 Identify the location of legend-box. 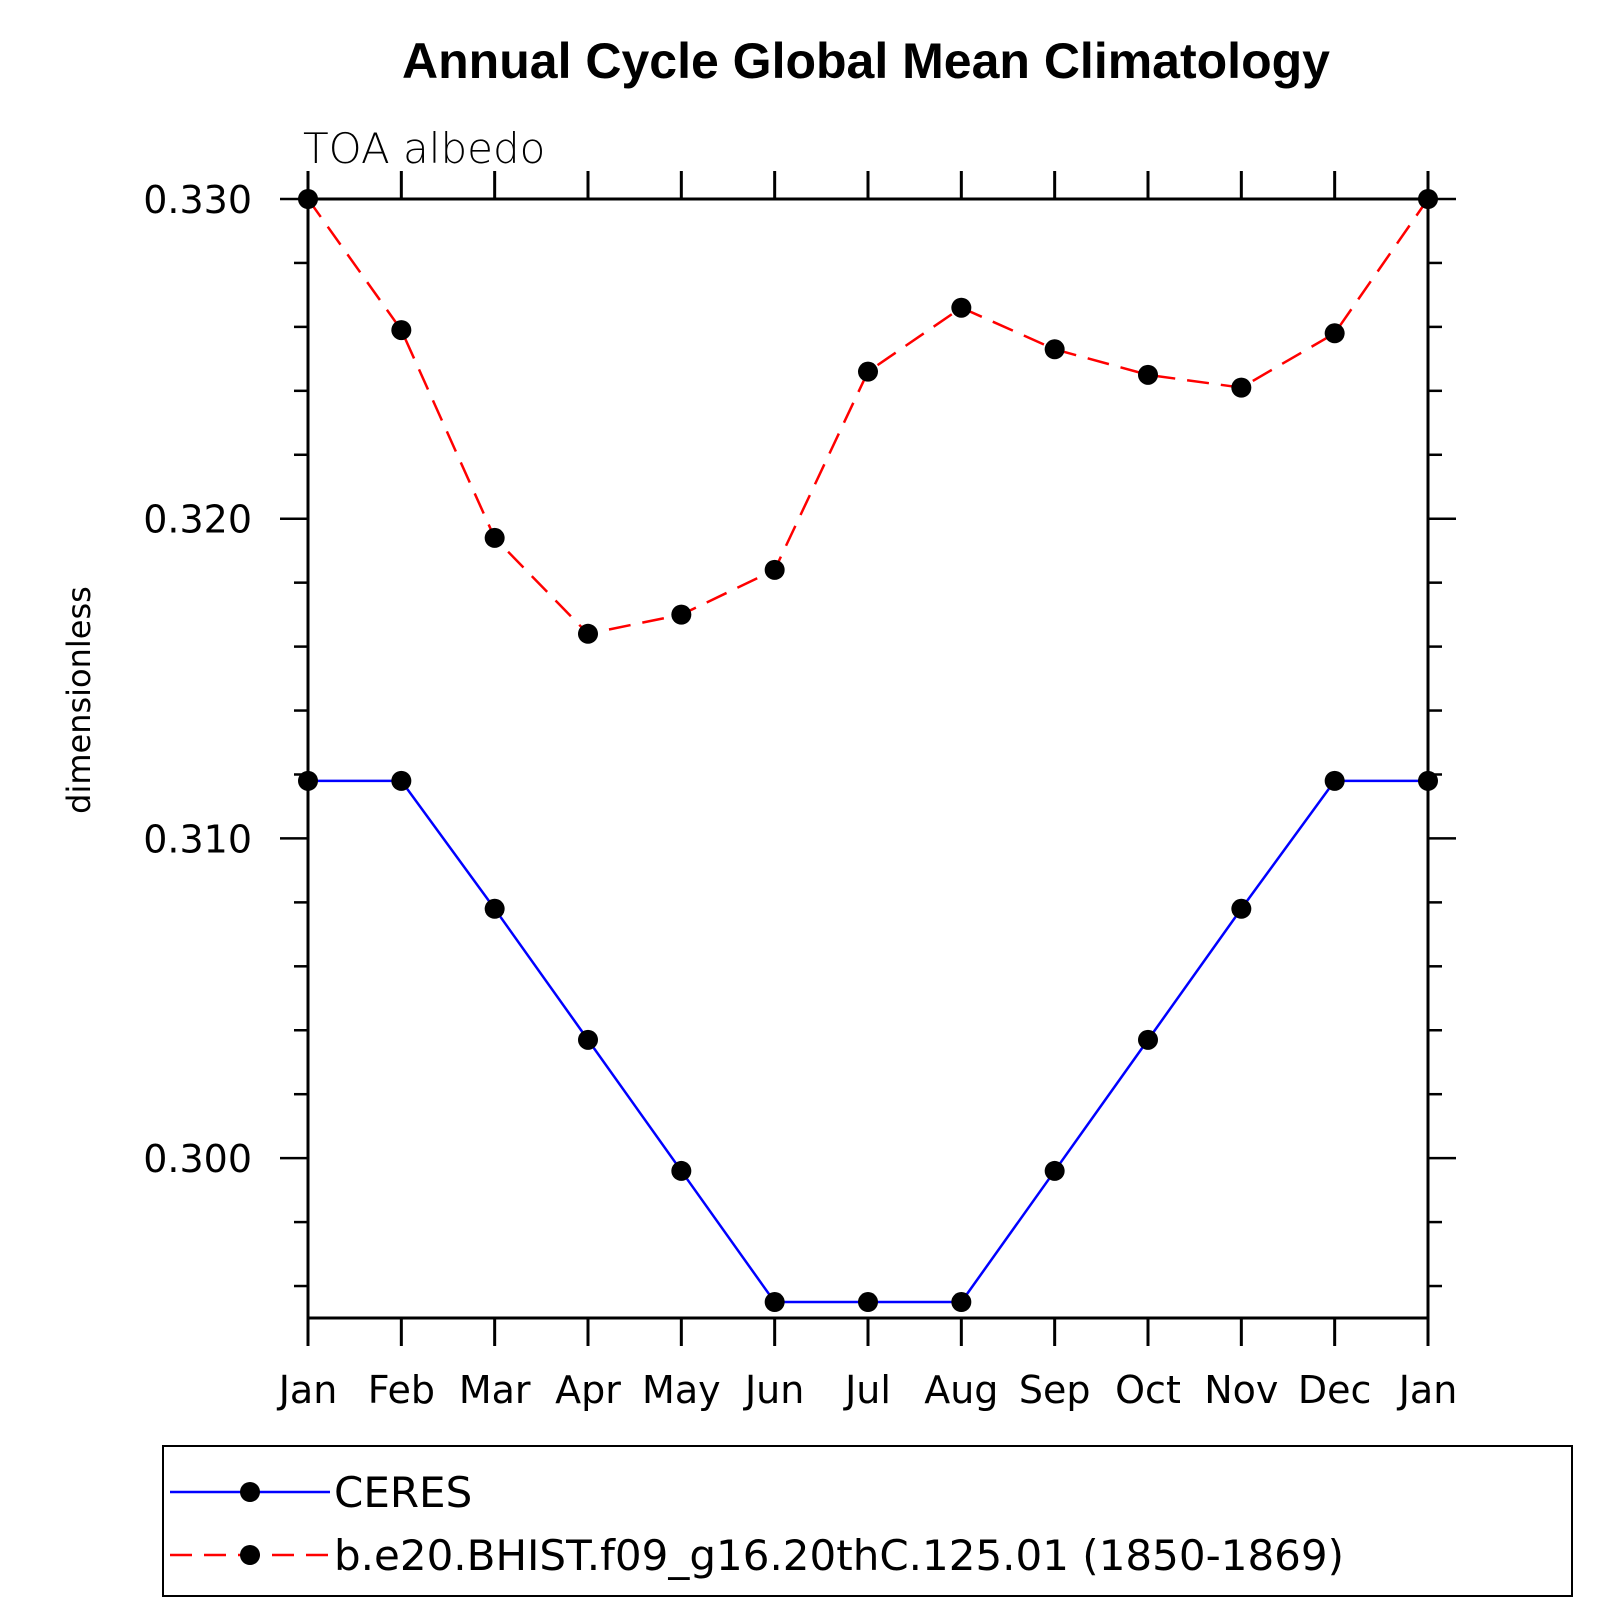
(867, 1521).